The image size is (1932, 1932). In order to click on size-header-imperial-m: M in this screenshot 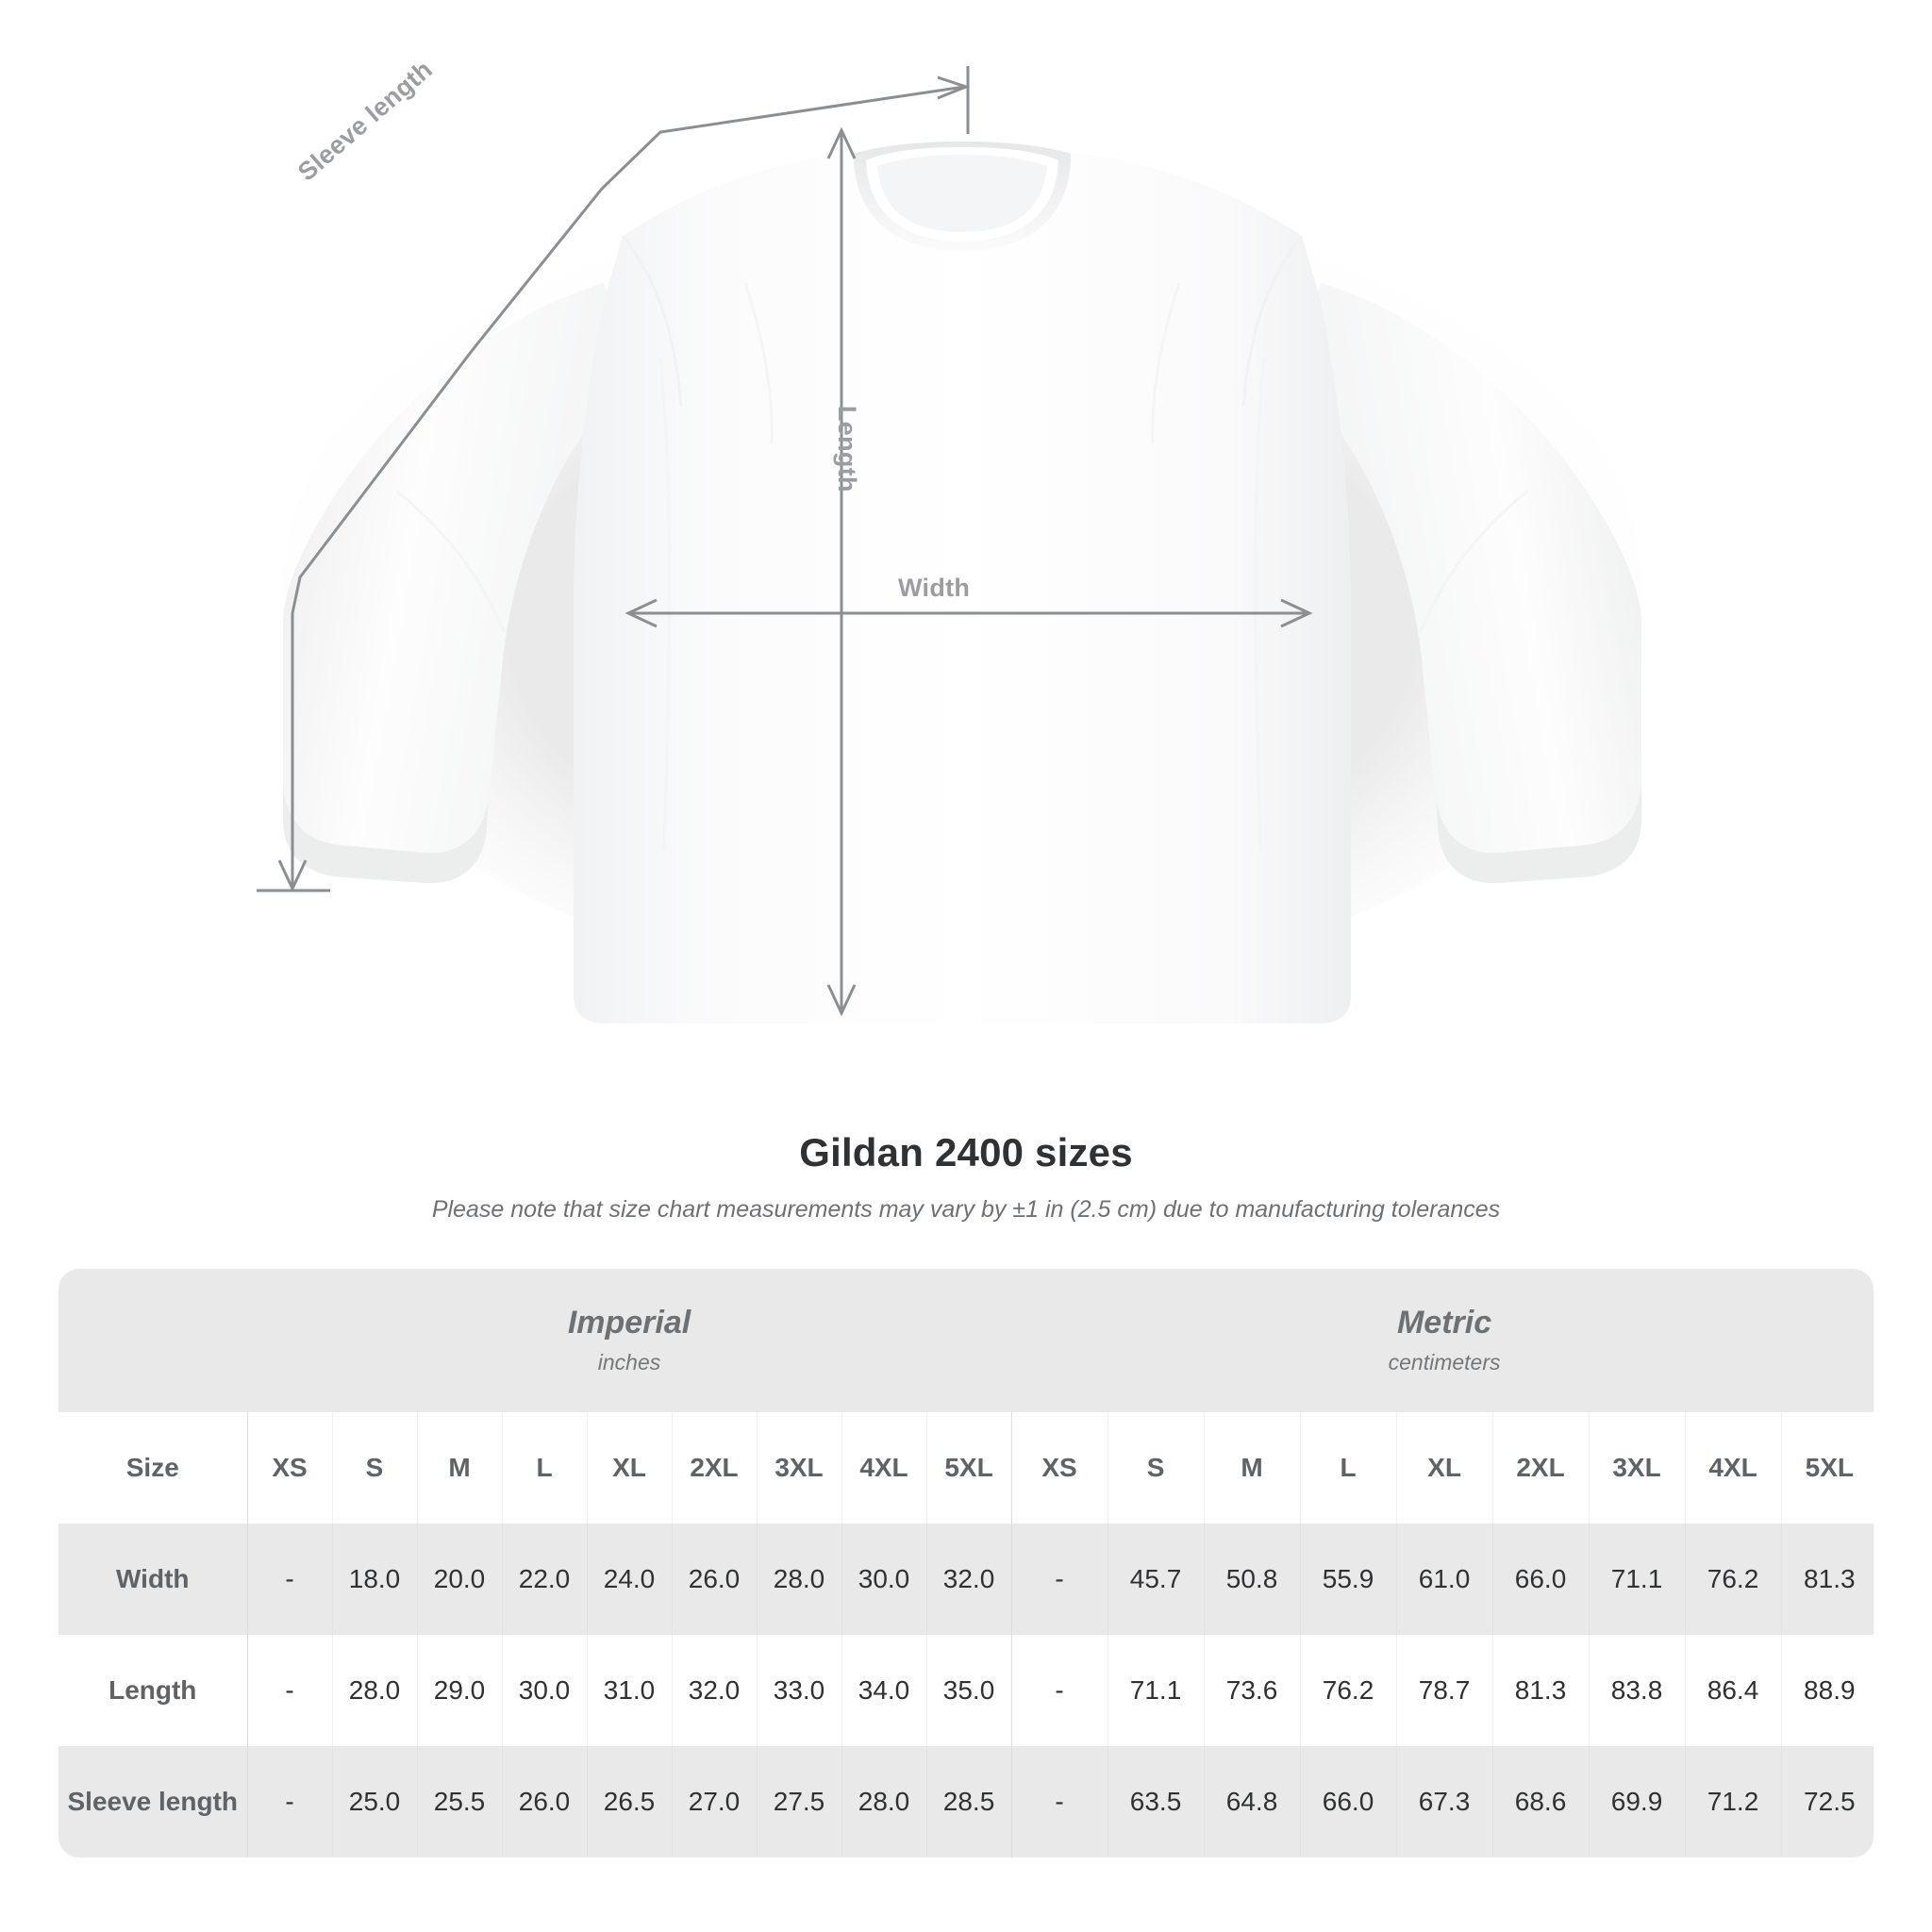, I will do `click(459, 1468)`.